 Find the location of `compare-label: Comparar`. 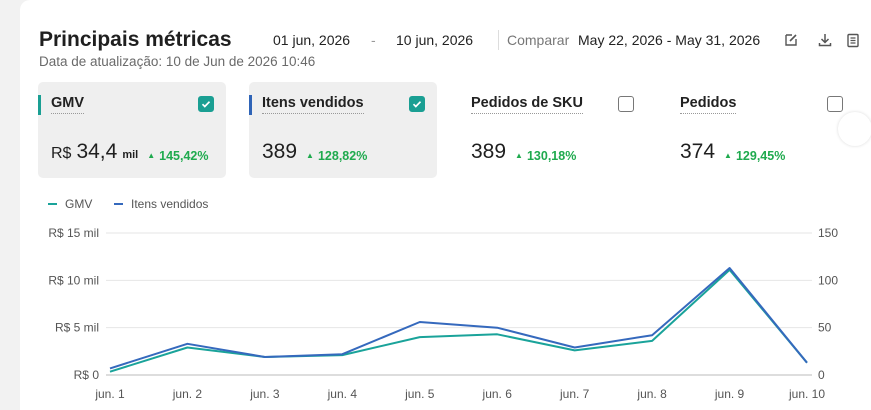

compare-label: Comparar is located at coordinates (538, 40).